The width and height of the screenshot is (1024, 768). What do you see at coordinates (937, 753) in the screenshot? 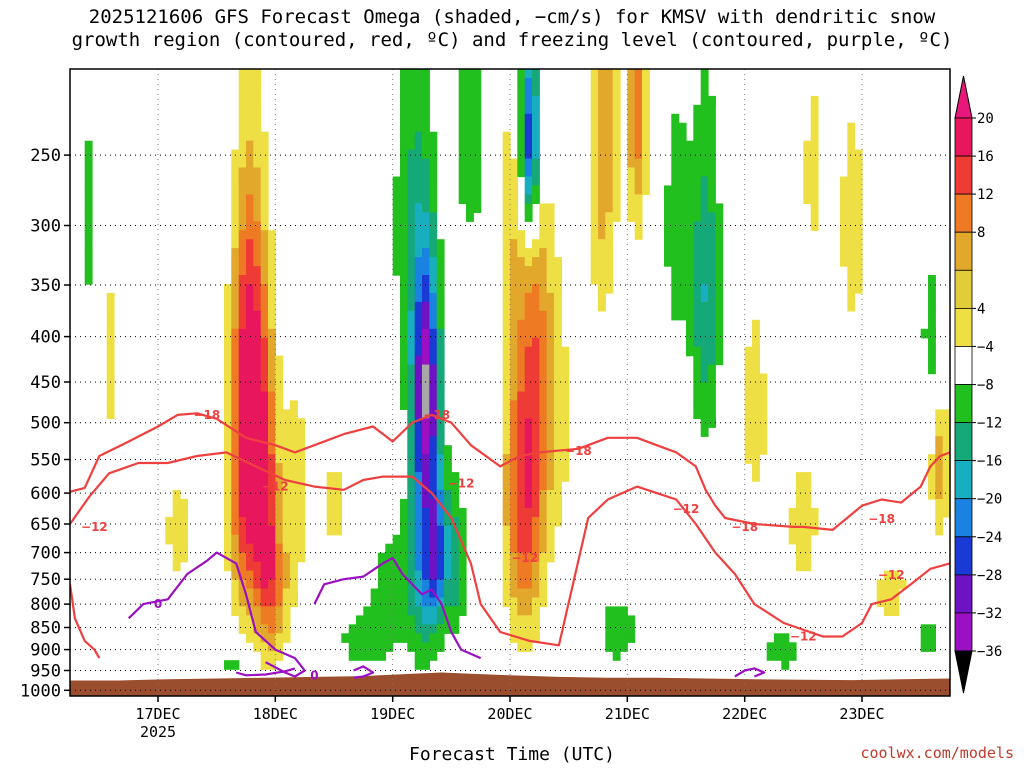
I see `credit-link: coolwx.com/models` at bounding box center [937, 753].